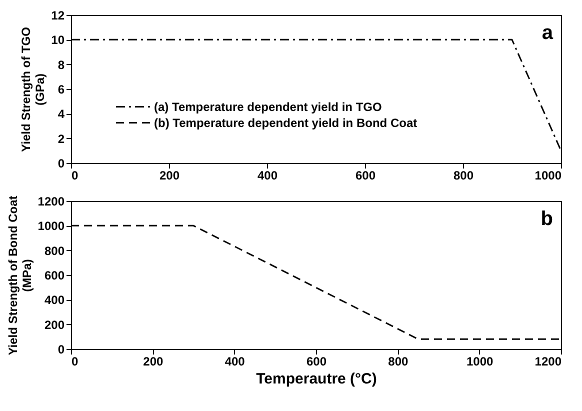 The image size is (582, 411). I want to click on y-axis-title: Yield Strength of TGO (GPa), so click(33, 89).